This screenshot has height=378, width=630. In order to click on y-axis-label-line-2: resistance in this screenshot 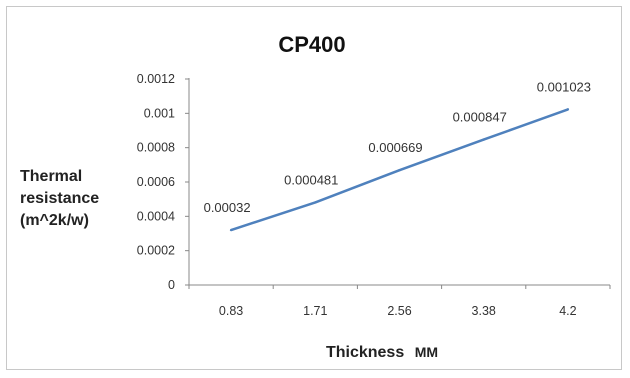, I will do `click(59, 198)`.